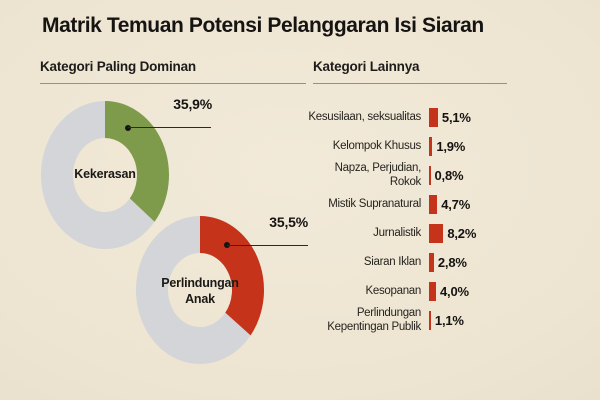 The width and height of the screenshot is (600, 400). What do you see at coordinates (426, 204) in the screenshot?
I see `bar-row: Mistik Supranatural 4,7%` at bounding box center [426, 204].